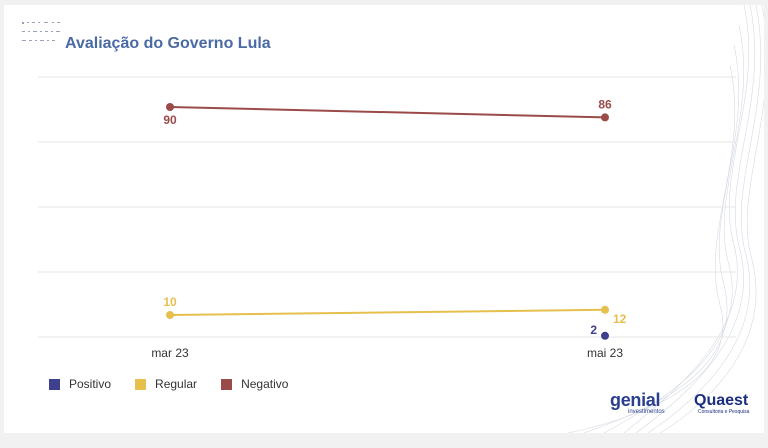  I want to click on legend-label-negativo: Negativo, so click(265, 384).